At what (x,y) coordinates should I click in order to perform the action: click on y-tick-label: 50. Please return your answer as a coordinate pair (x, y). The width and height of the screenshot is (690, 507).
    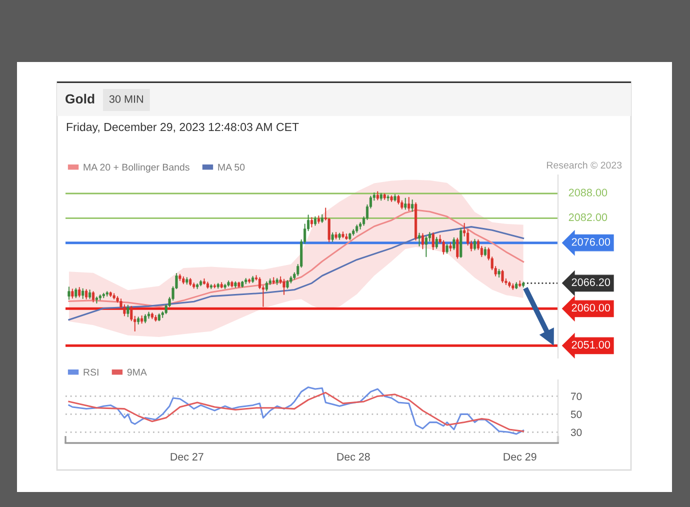
    Looking at the image, I should click on (576, 414).